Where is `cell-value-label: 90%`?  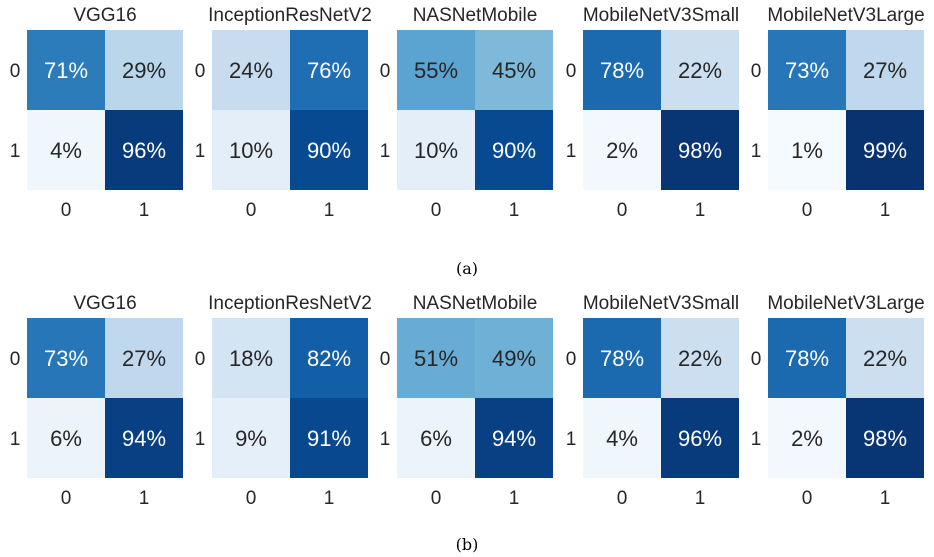 cell-value-label: 90% is located at coordinates (329, 150).